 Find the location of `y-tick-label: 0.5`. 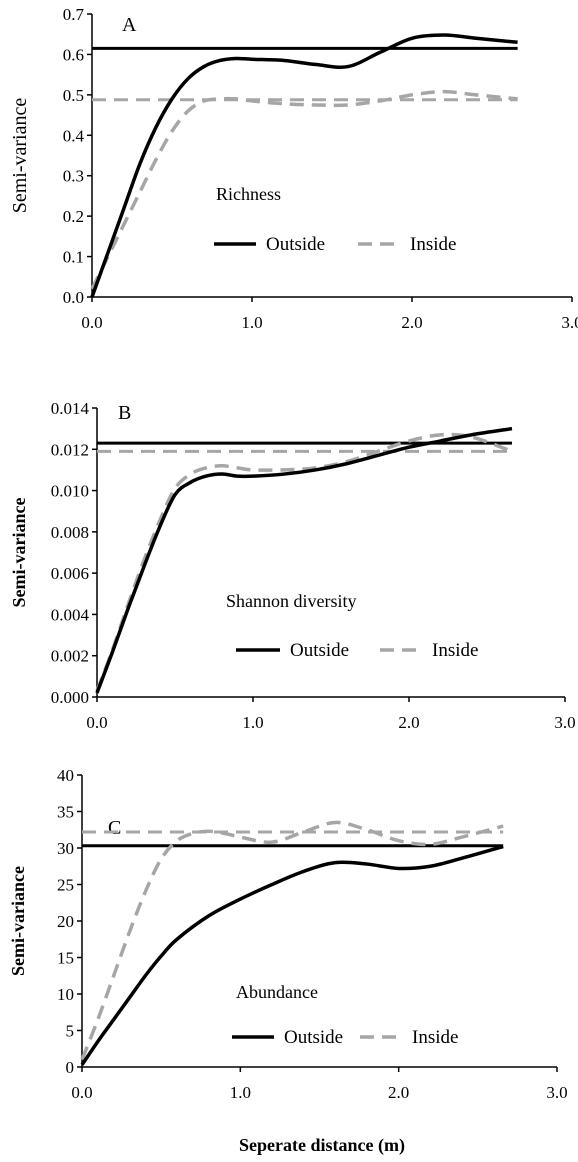

y-tick-label: 0.5 is located at coordinates (73, 95).